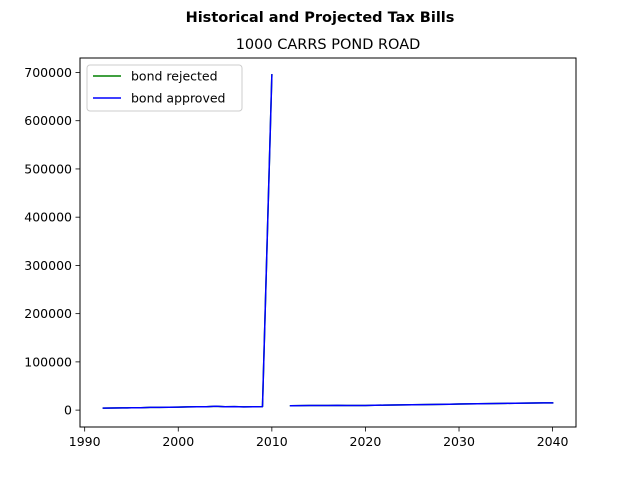 This screenshot has height=480, width=640. Describe the element at coordinates (48, 313) in the screenshot. I see `y-tick-label: 200000` at that location.